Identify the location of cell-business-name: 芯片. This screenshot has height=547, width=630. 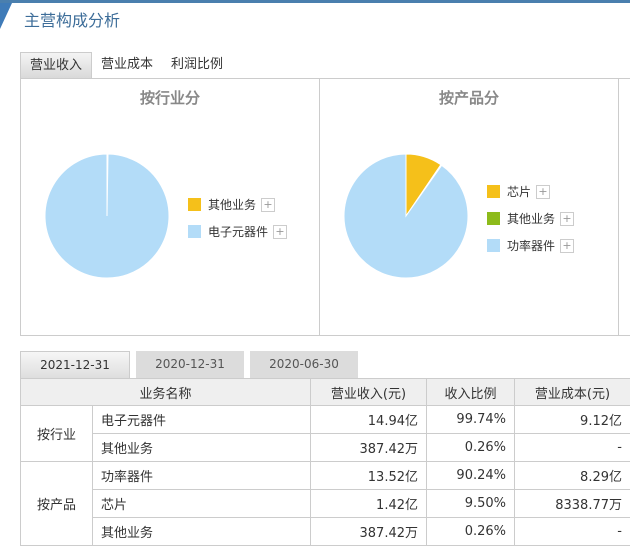
(201, 503).